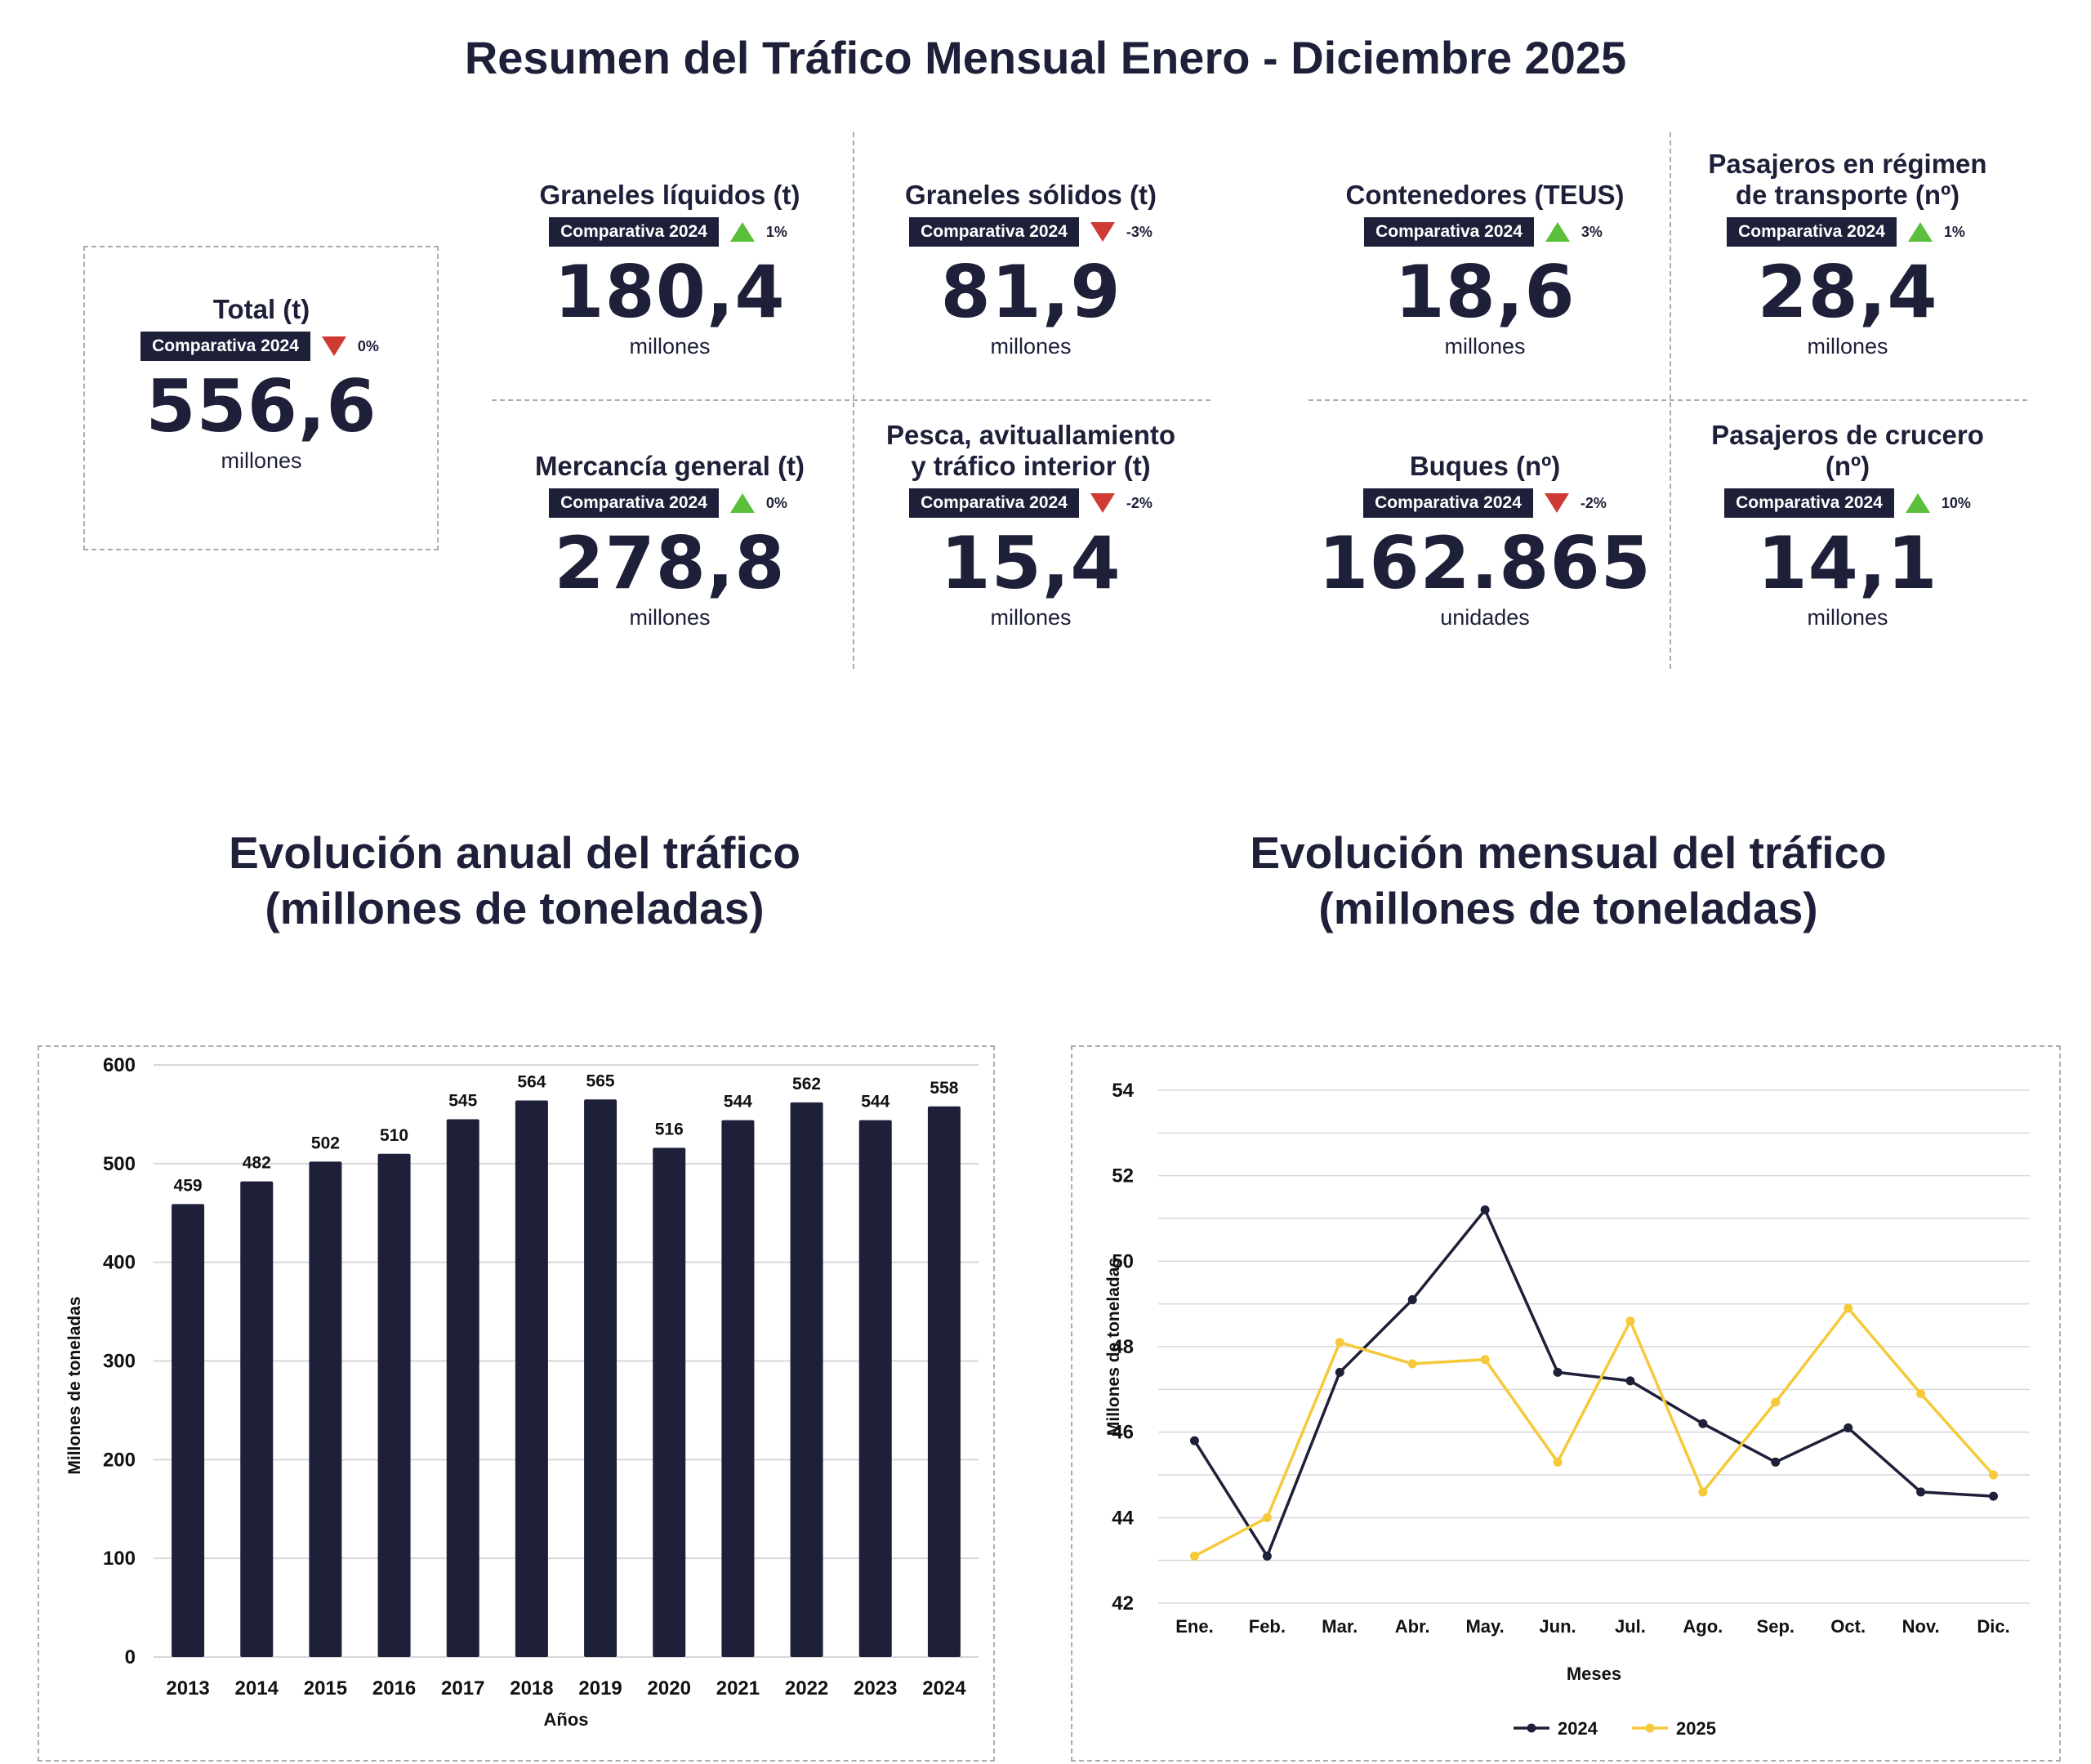 Image resolution: width=2091 pixels, height=1764 pixels. I want to click on bar-value-label: 502, so click(325, 1143).